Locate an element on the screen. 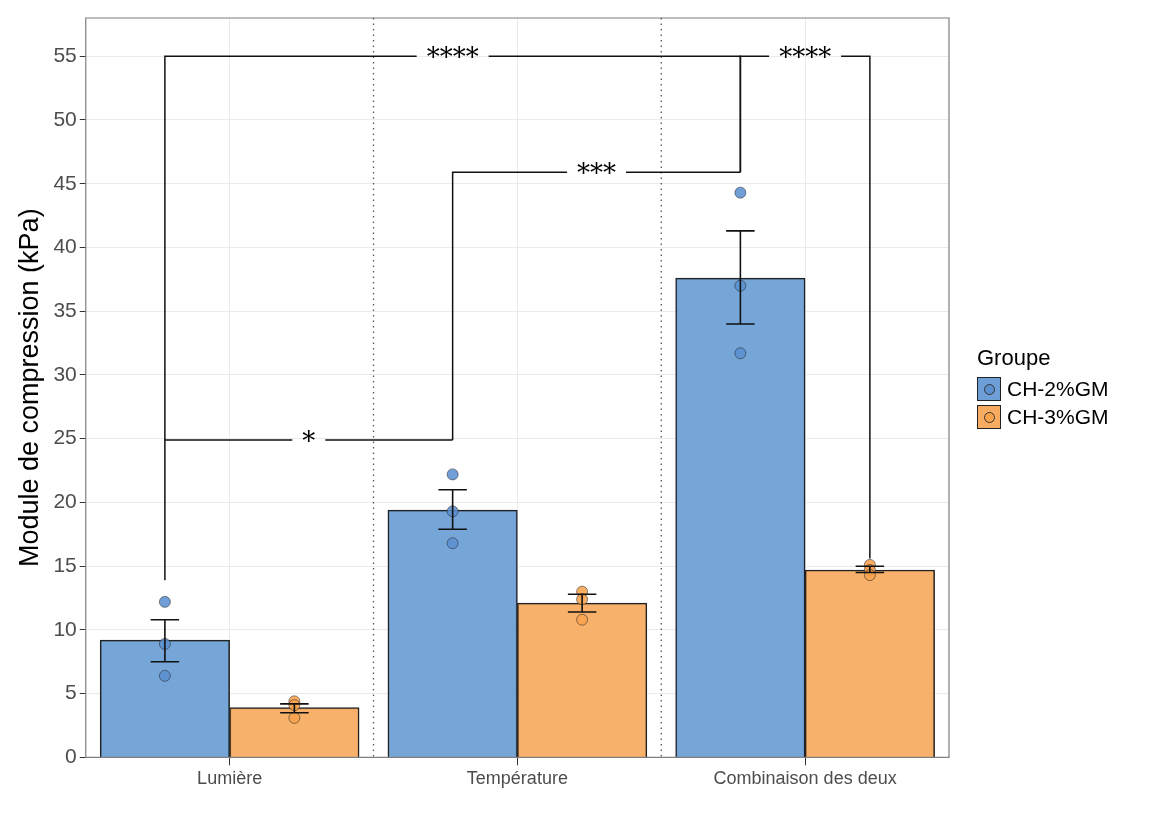 The height and width of the screenshot is (833, 1154). legend-title: Groupe is located at coordinates (1014, 357).